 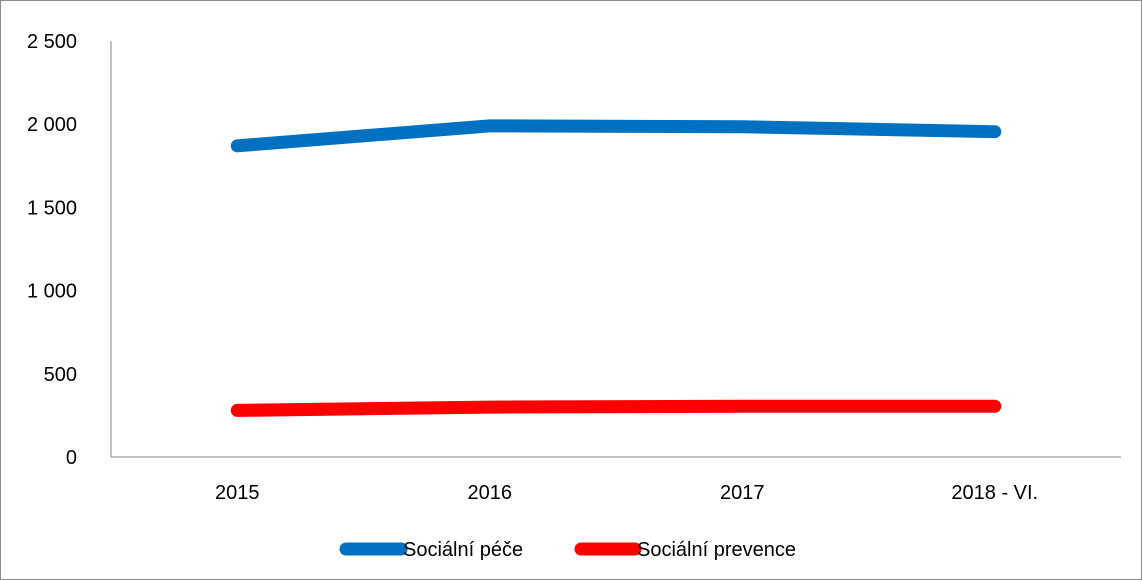 What do you see at coordinates (60, 375) in the screenshot?
I see `y-tick-label: 500` at bounding box center [60, 375].